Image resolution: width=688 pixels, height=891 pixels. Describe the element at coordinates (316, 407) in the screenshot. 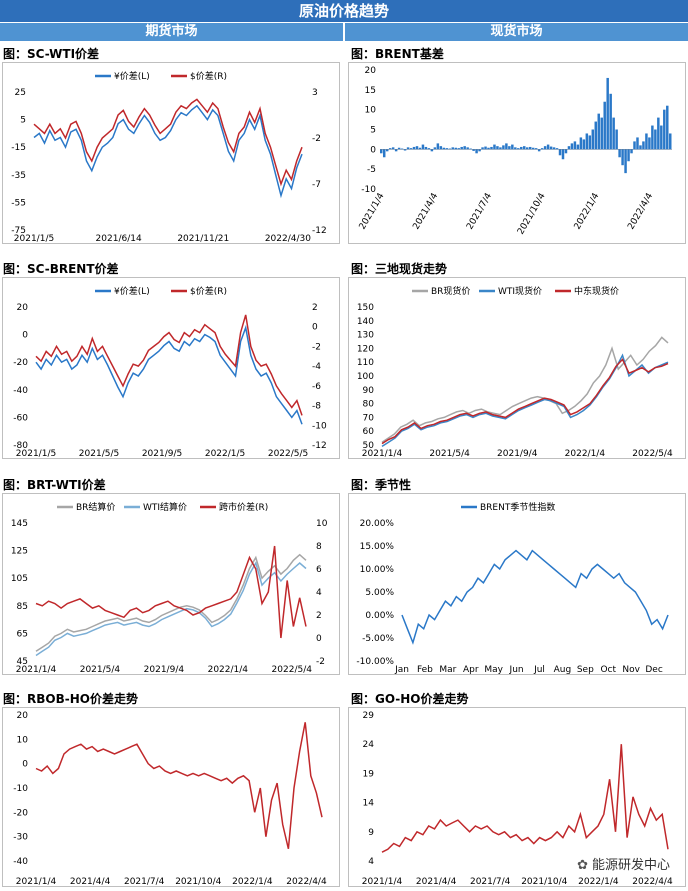

I see `y-right-tick-label: -8` at that location.